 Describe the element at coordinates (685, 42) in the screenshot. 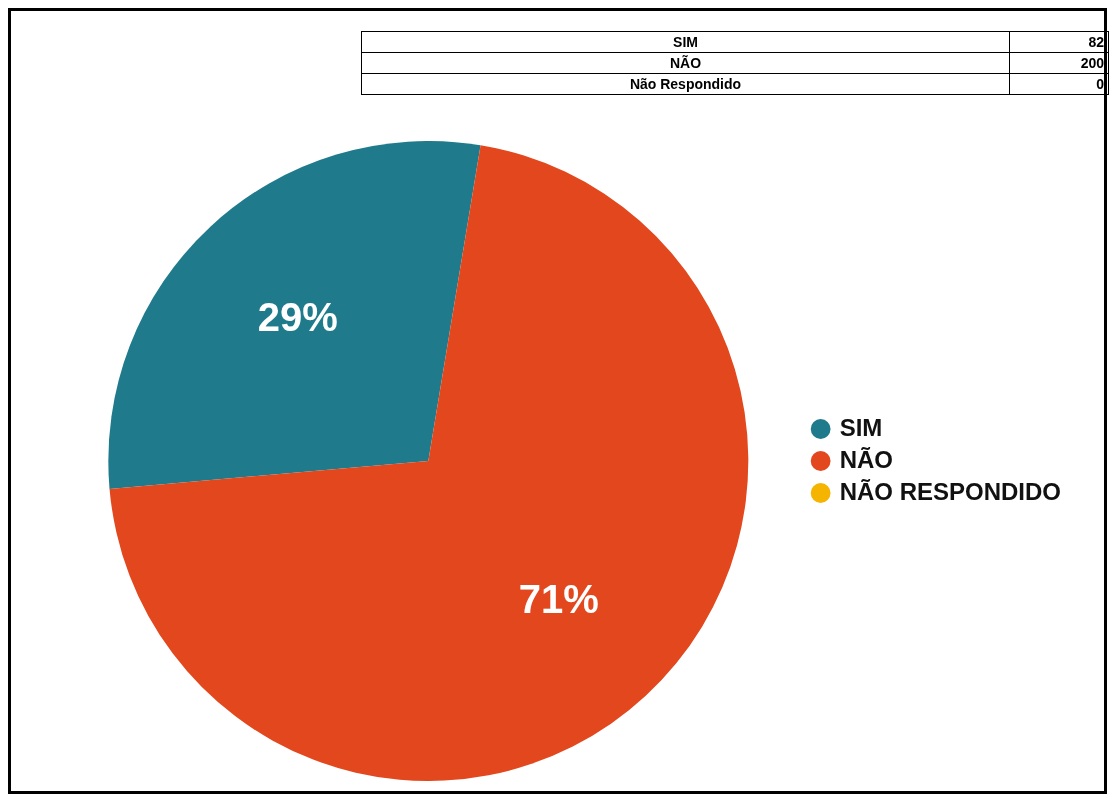

I see `text: SIM` at that location.